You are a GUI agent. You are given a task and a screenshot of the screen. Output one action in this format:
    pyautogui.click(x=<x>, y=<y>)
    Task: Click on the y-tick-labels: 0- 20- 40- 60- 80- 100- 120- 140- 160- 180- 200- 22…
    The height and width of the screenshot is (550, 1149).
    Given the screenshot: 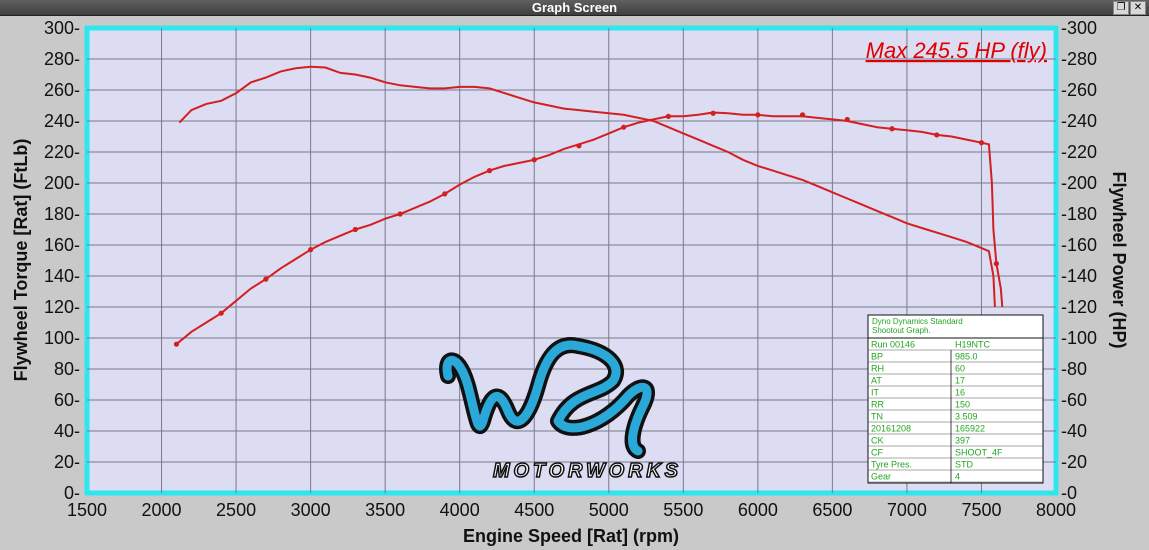 What is the action you would take?
    pyautogui.click(x=62, y=260)
    